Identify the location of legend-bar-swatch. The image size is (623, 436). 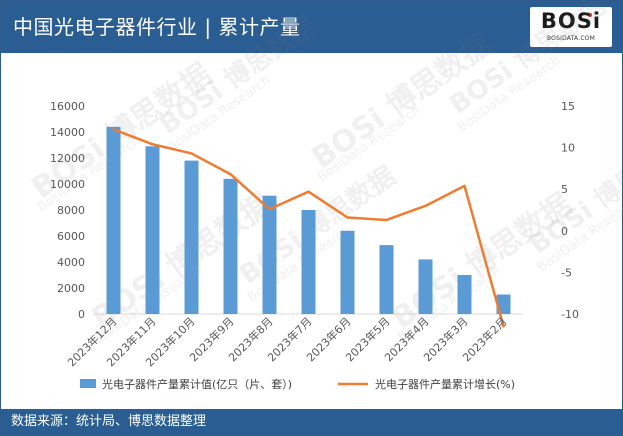
(88, 383).